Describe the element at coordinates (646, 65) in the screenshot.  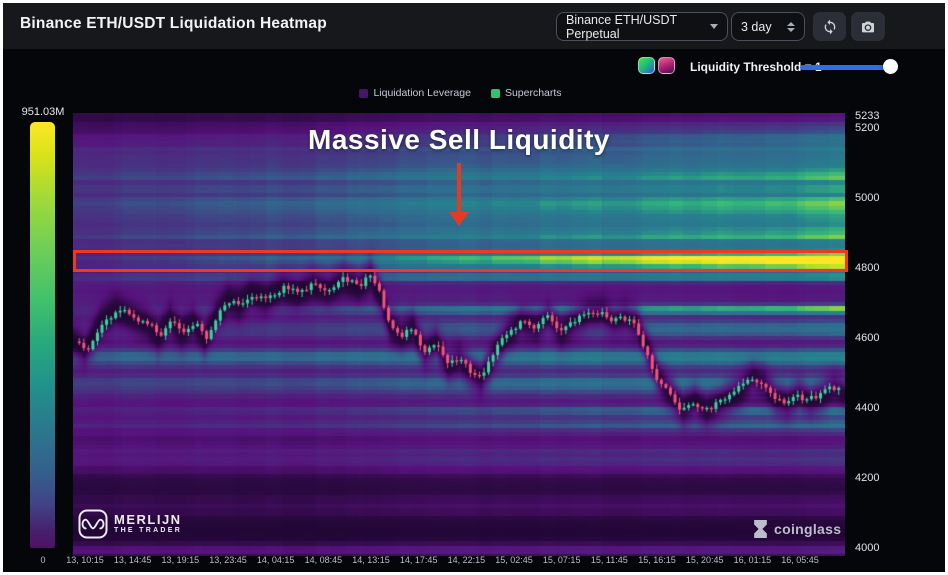
I see `heatmap-palette-green-swatch` at that location.